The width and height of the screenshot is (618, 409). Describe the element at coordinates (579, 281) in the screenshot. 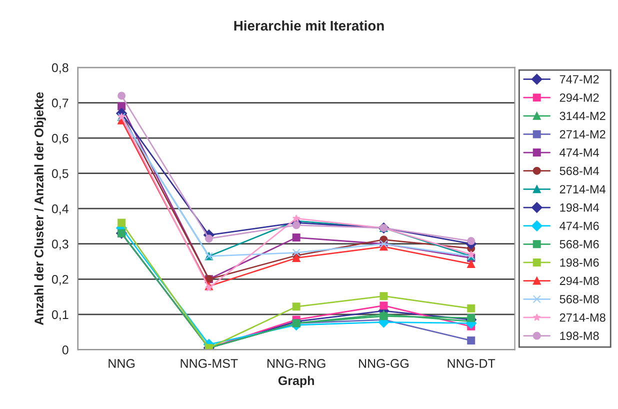

I see `legend-label: 294-M8` at that location.